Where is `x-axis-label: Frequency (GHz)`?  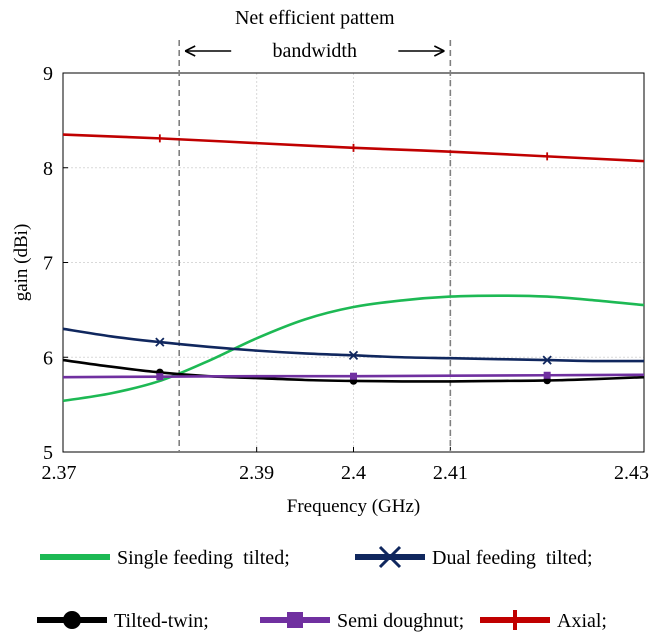 x-axis-label: Frequency (GHz) is located at coordinates (353, 506).